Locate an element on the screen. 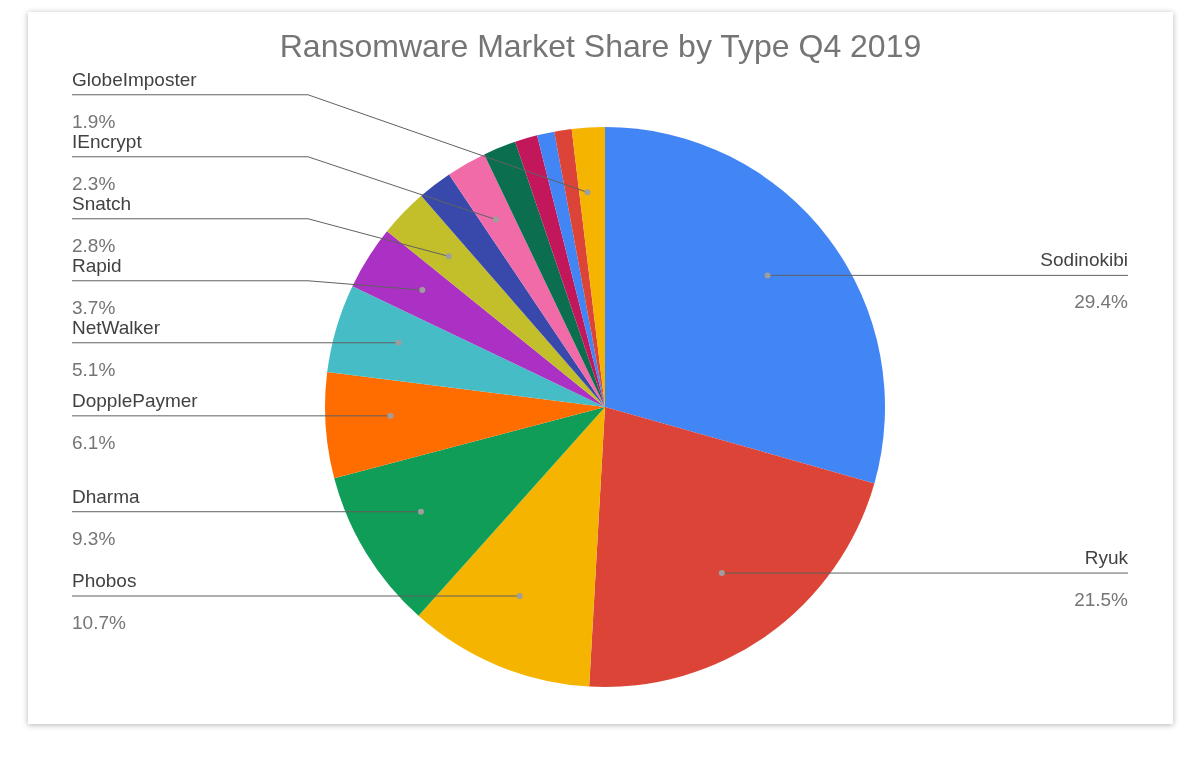 The height and width of the screenshot is (772, 1200). slice-label: Sodinokibi is located at coordinates (1084, 260).